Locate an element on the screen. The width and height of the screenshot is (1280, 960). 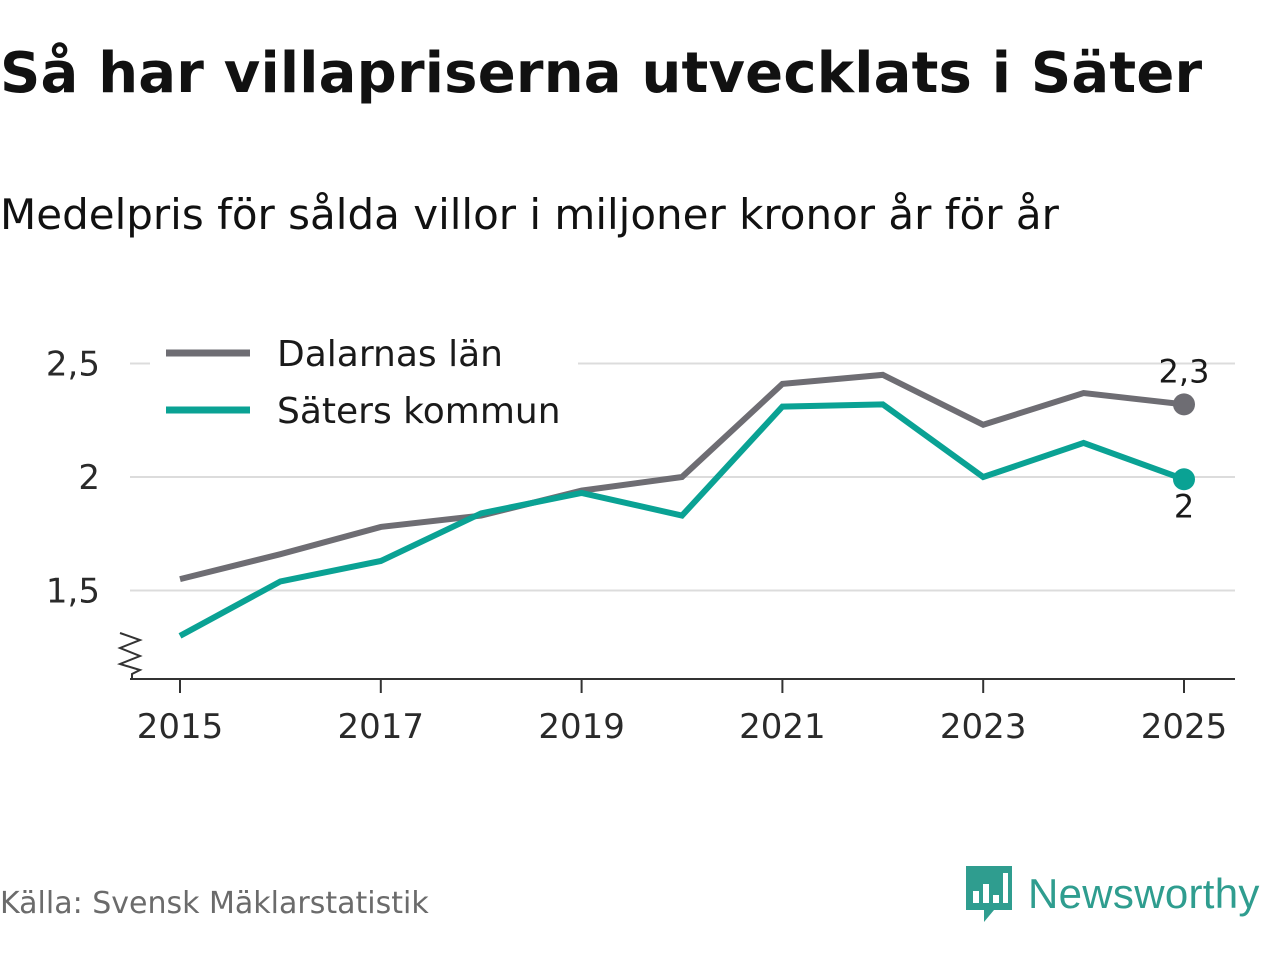
data-labels: 2,32 is located at coordinates (1184, 438).